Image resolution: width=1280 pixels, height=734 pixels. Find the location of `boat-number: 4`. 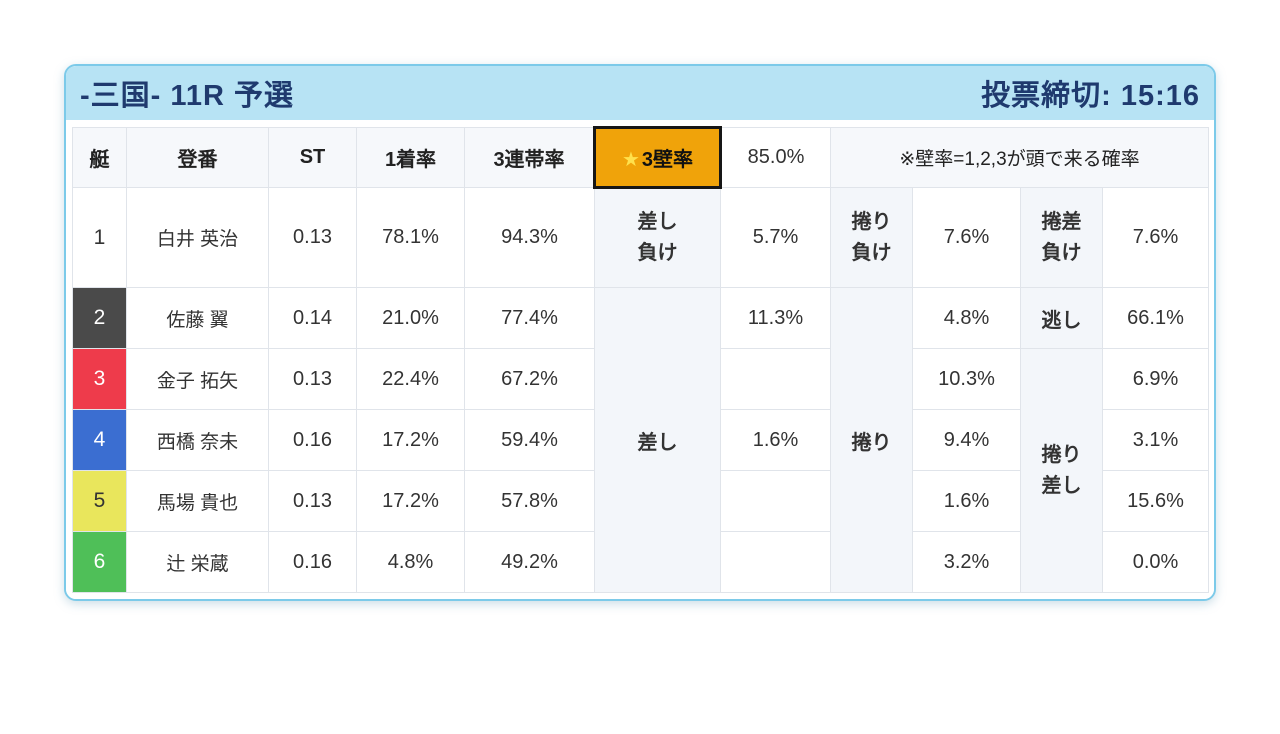

boat-number: 4 is located at coordinates (99, 440).